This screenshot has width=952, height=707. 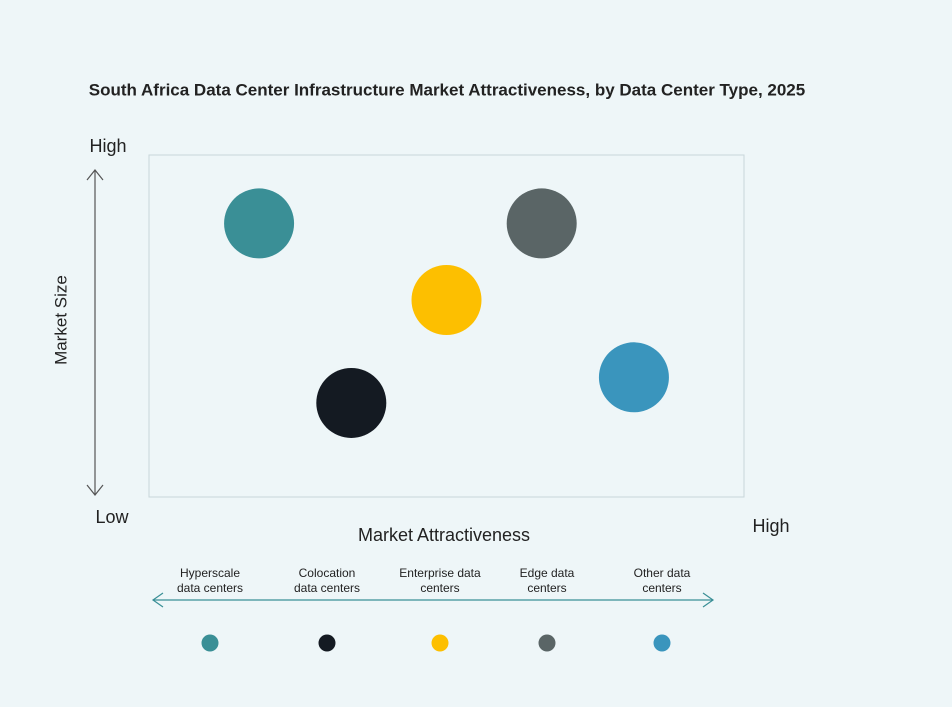 I want to click on y-axis-label: Market Size, so click(x=60, y=320).